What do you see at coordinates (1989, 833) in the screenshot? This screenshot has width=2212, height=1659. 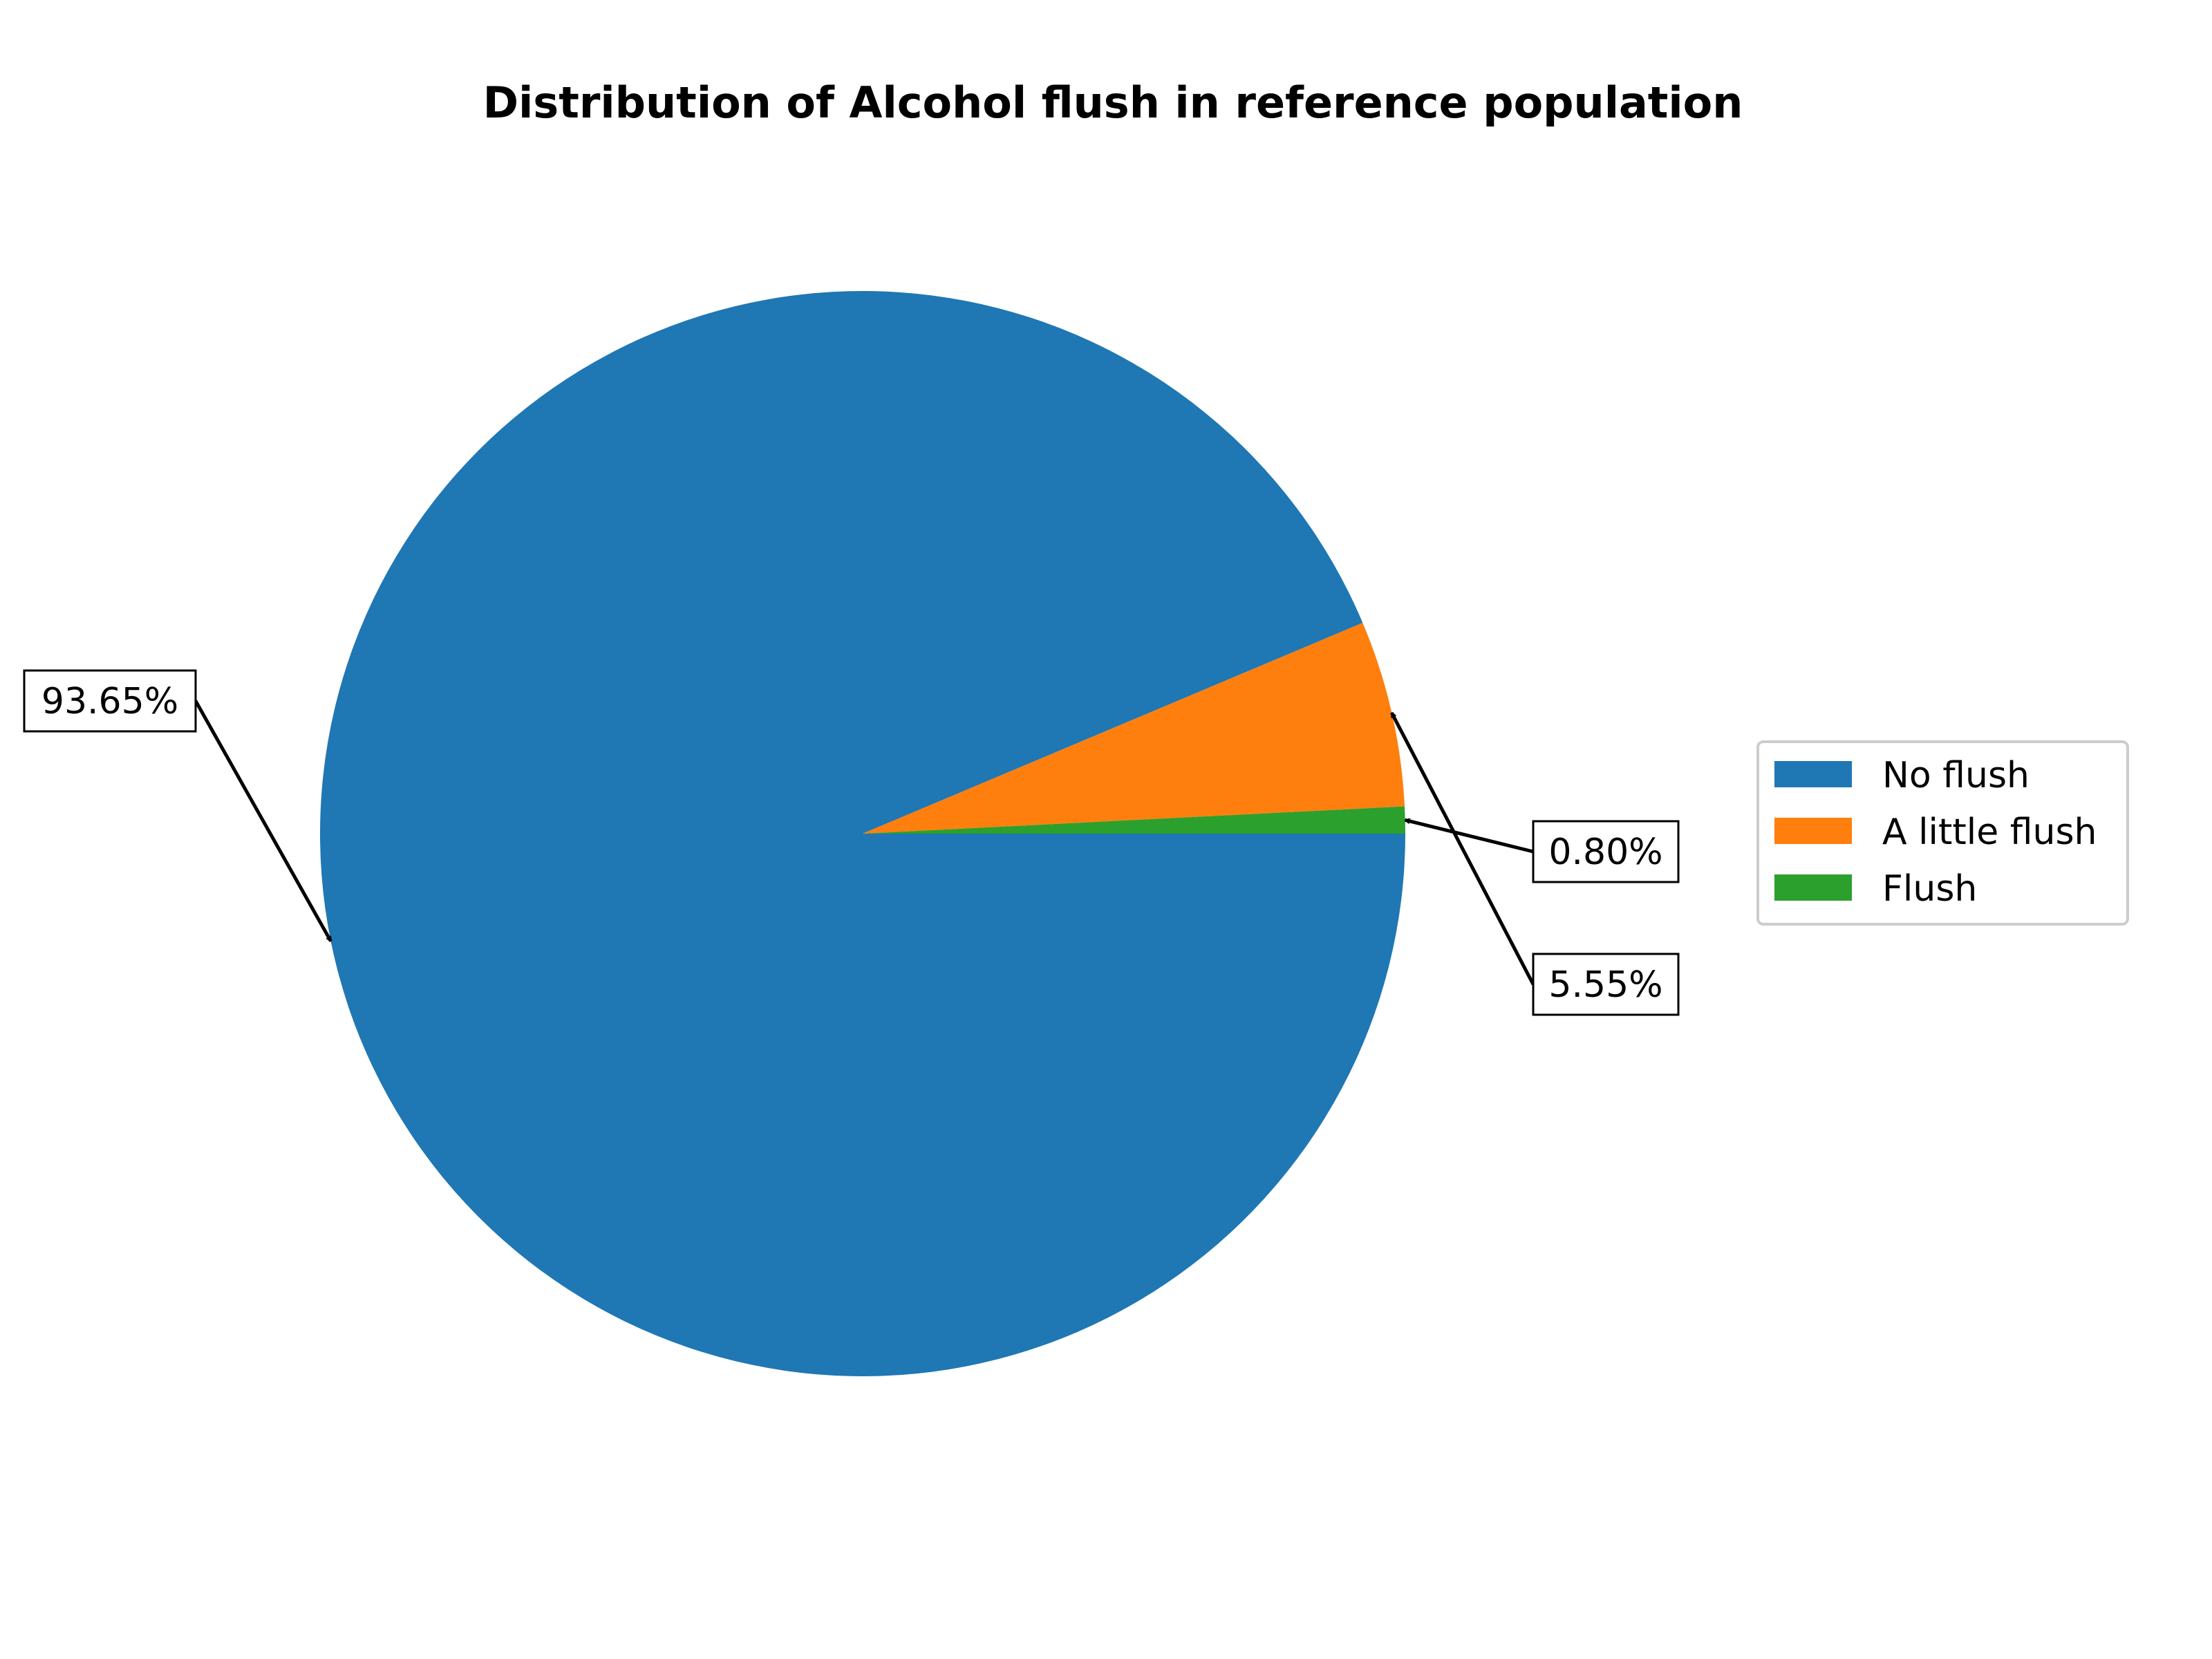 I see `legend-label-a-little-flush: A little flush` at bounding box center [1989, 833].